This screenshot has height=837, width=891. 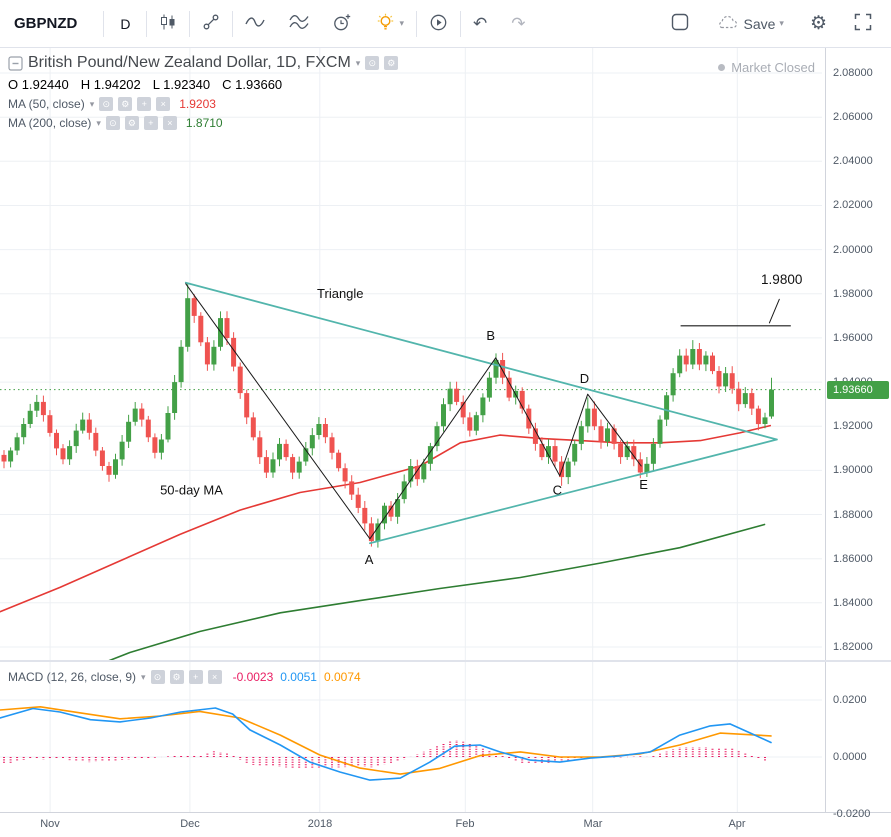 I want to click on ideas-button: ▾, so click(x=390, y=23).